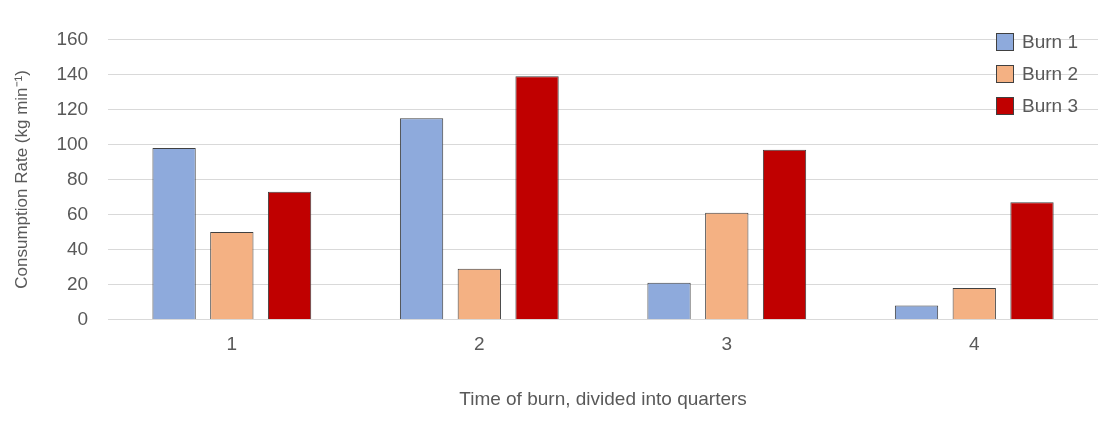 This screenshot has height=423, width=1118. I want to click on y-tick-label: 40, so click(77, 248).